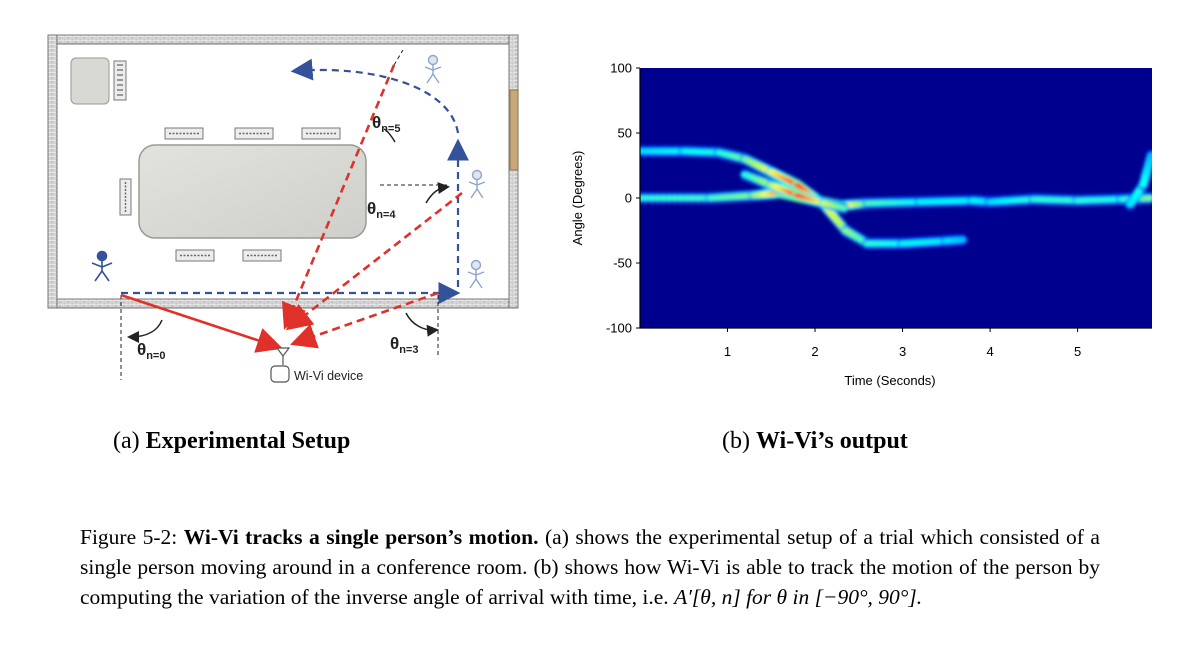  I want to click on subcaption-a-title: Experimental Setup, so click(248, 441).